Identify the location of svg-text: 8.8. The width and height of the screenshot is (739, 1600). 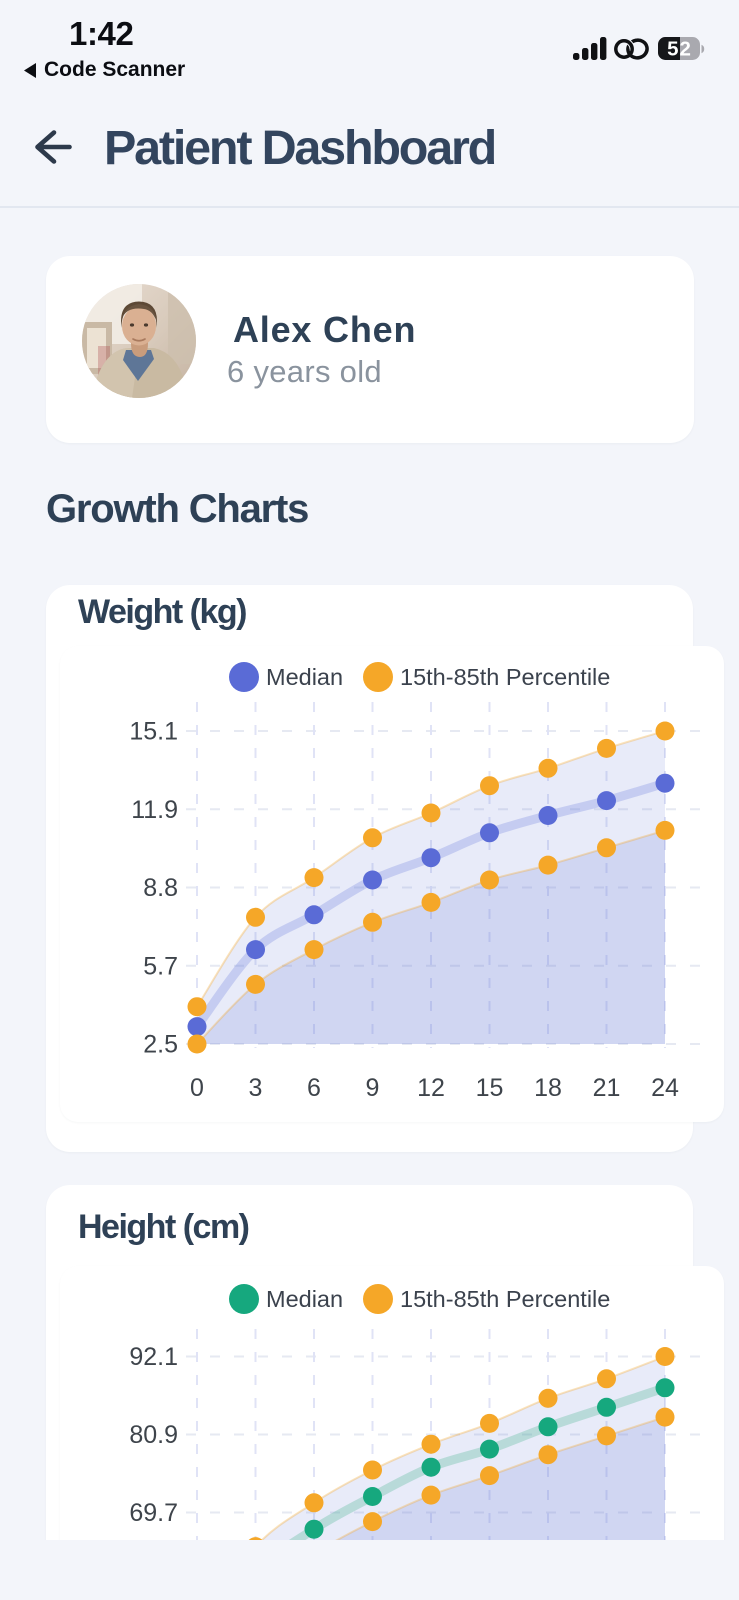
(160, 888).